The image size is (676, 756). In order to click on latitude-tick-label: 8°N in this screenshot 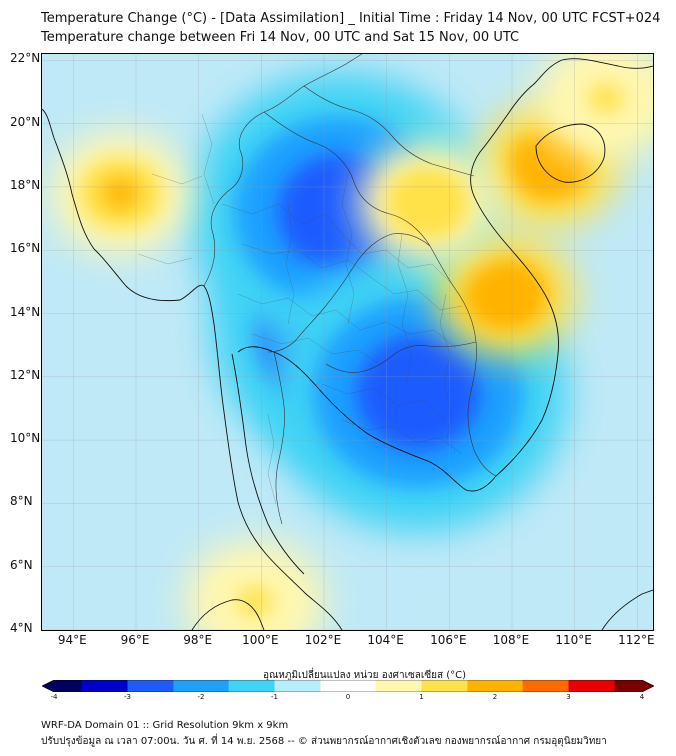, I will do `click(21, 501)`.